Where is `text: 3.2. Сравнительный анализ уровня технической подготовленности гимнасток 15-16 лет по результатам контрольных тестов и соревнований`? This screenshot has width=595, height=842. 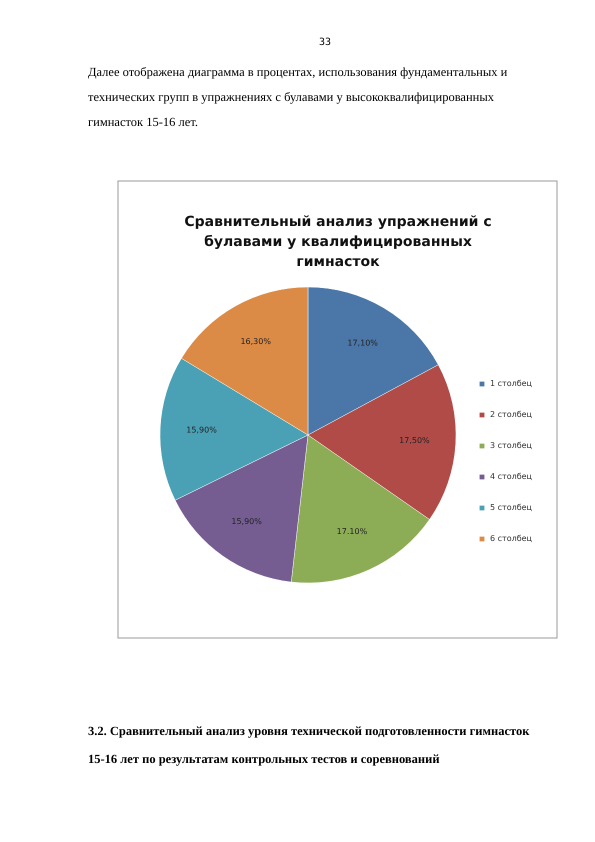
text: 3.2. Сравнительный анализ уровня технической подготовленности гимнасток 15-16 лет по результатам контрольных тестов и соревнований is located at coordinates (309, 745).